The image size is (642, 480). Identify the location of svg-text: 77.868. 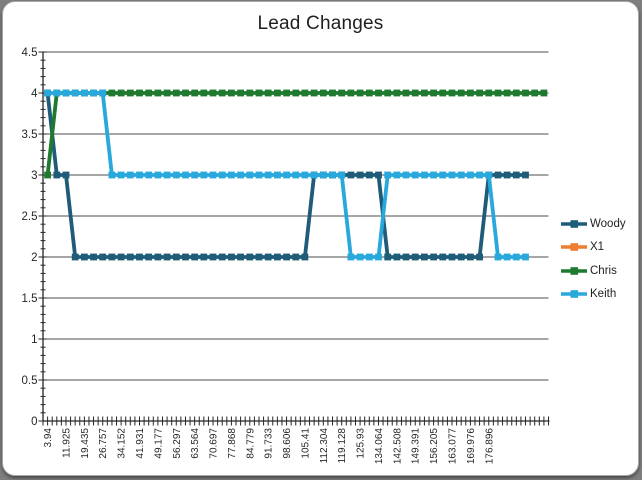
(232, 443).